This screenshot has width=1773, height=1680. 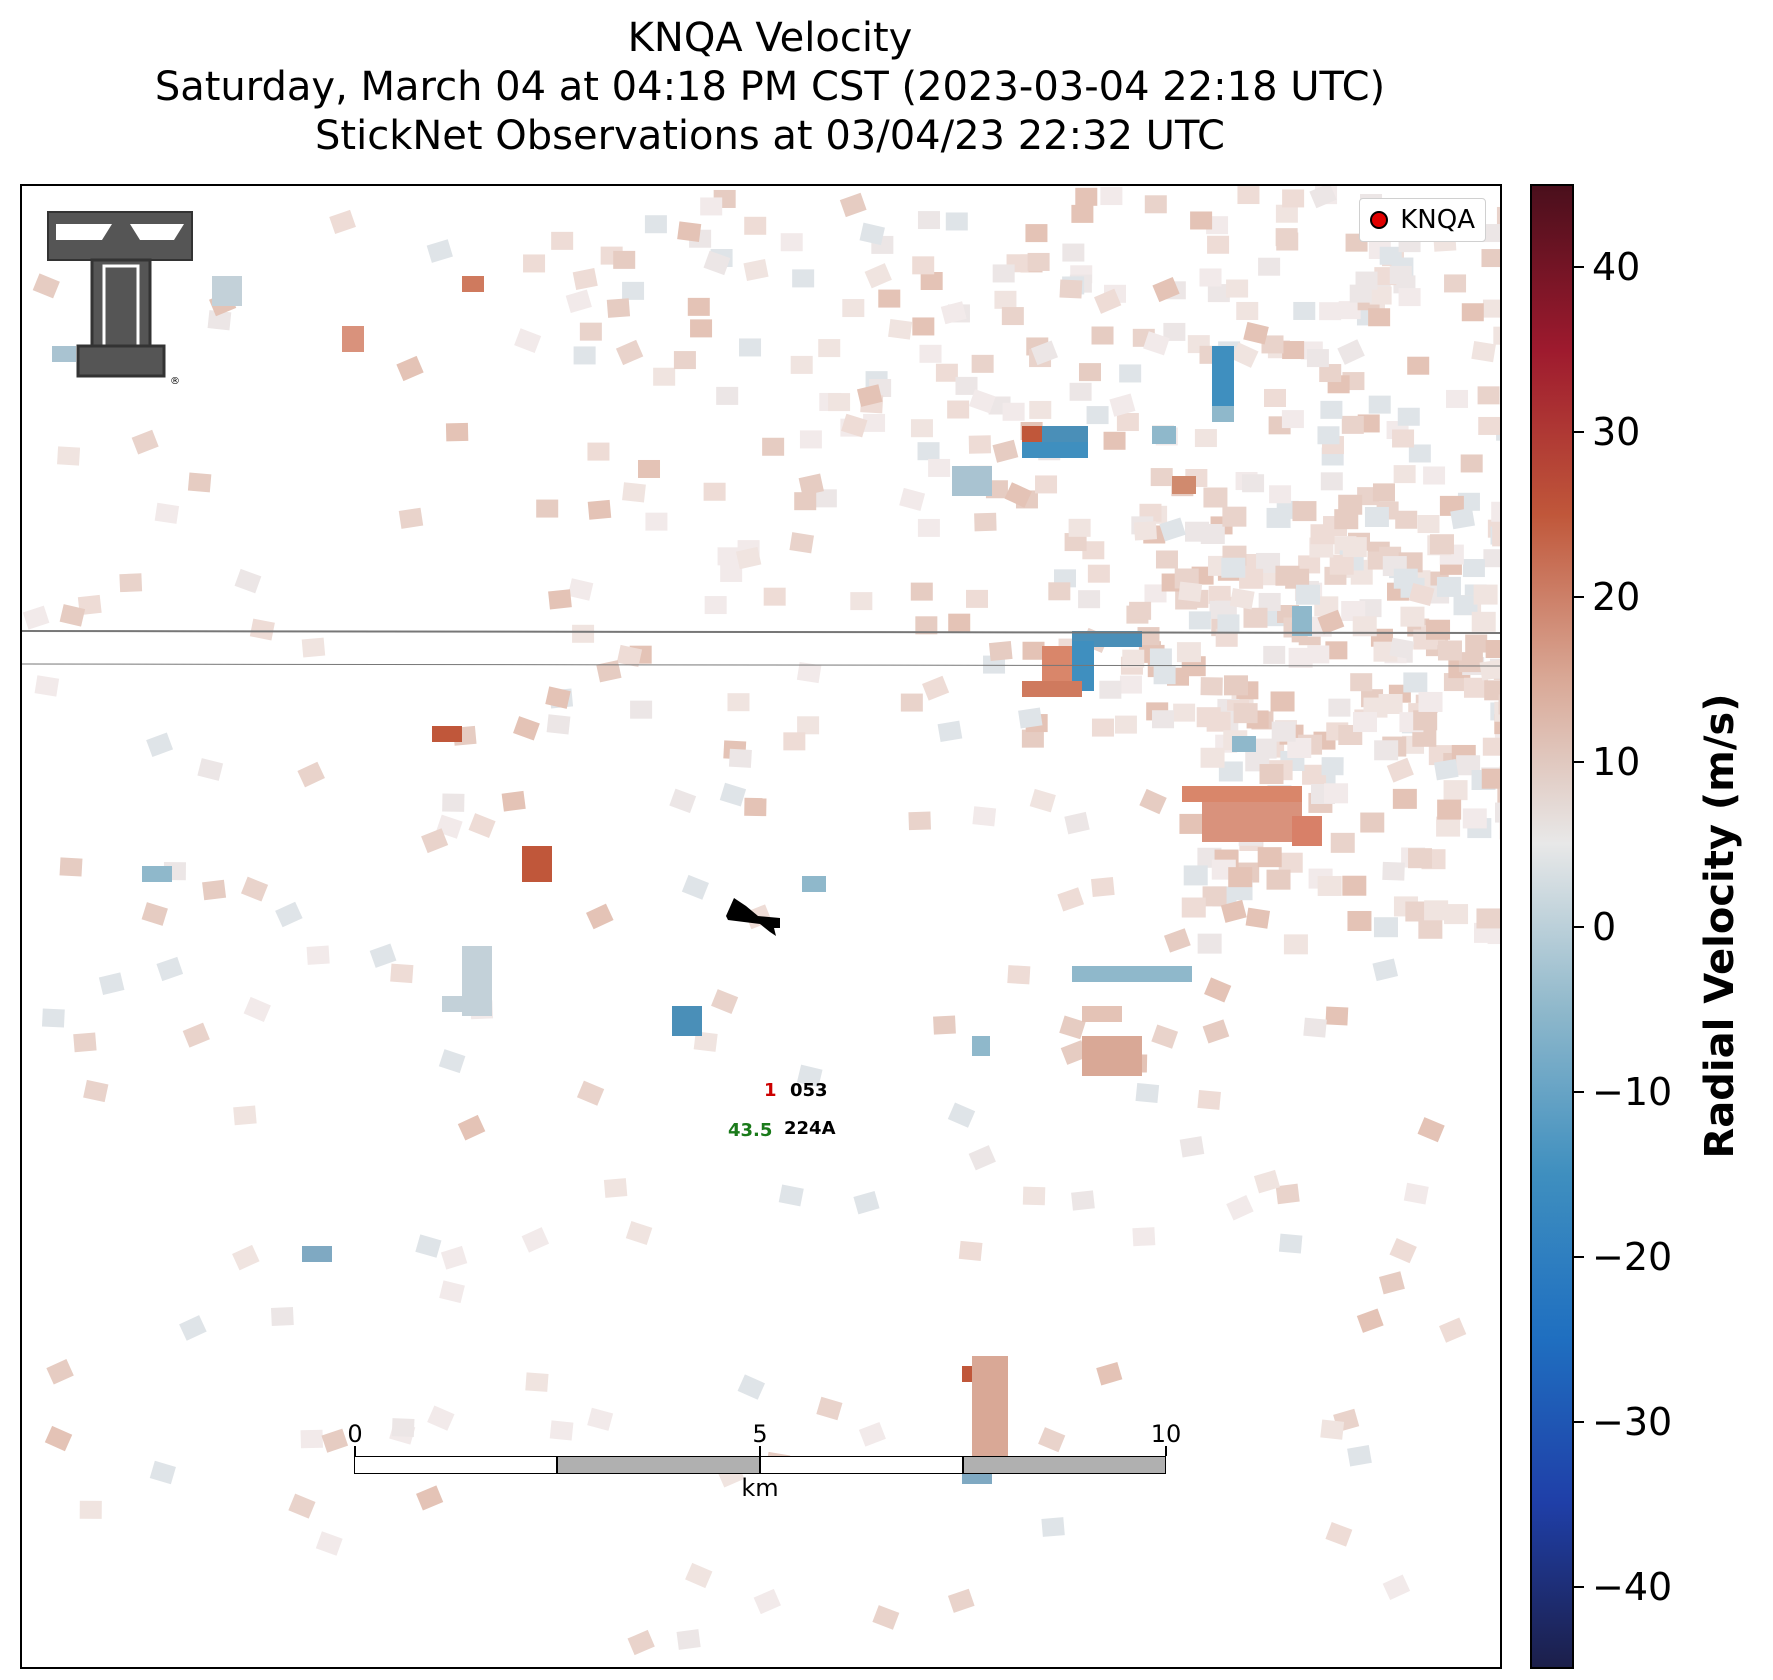 I want to click on colorbar-tick-label: −30, so click(x=1632, y=1421).